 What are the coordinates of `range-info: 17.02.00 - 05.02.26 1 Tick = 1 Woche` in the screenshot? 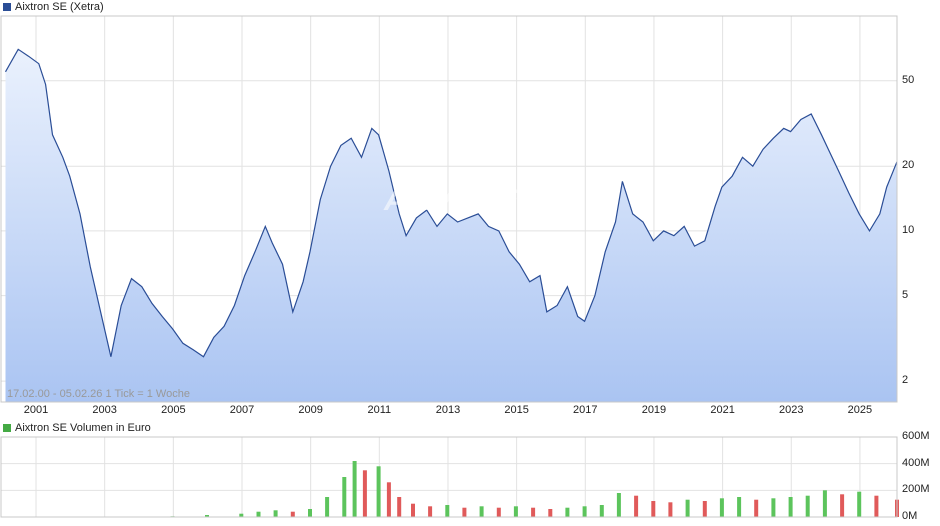 It's located at (98, 394).